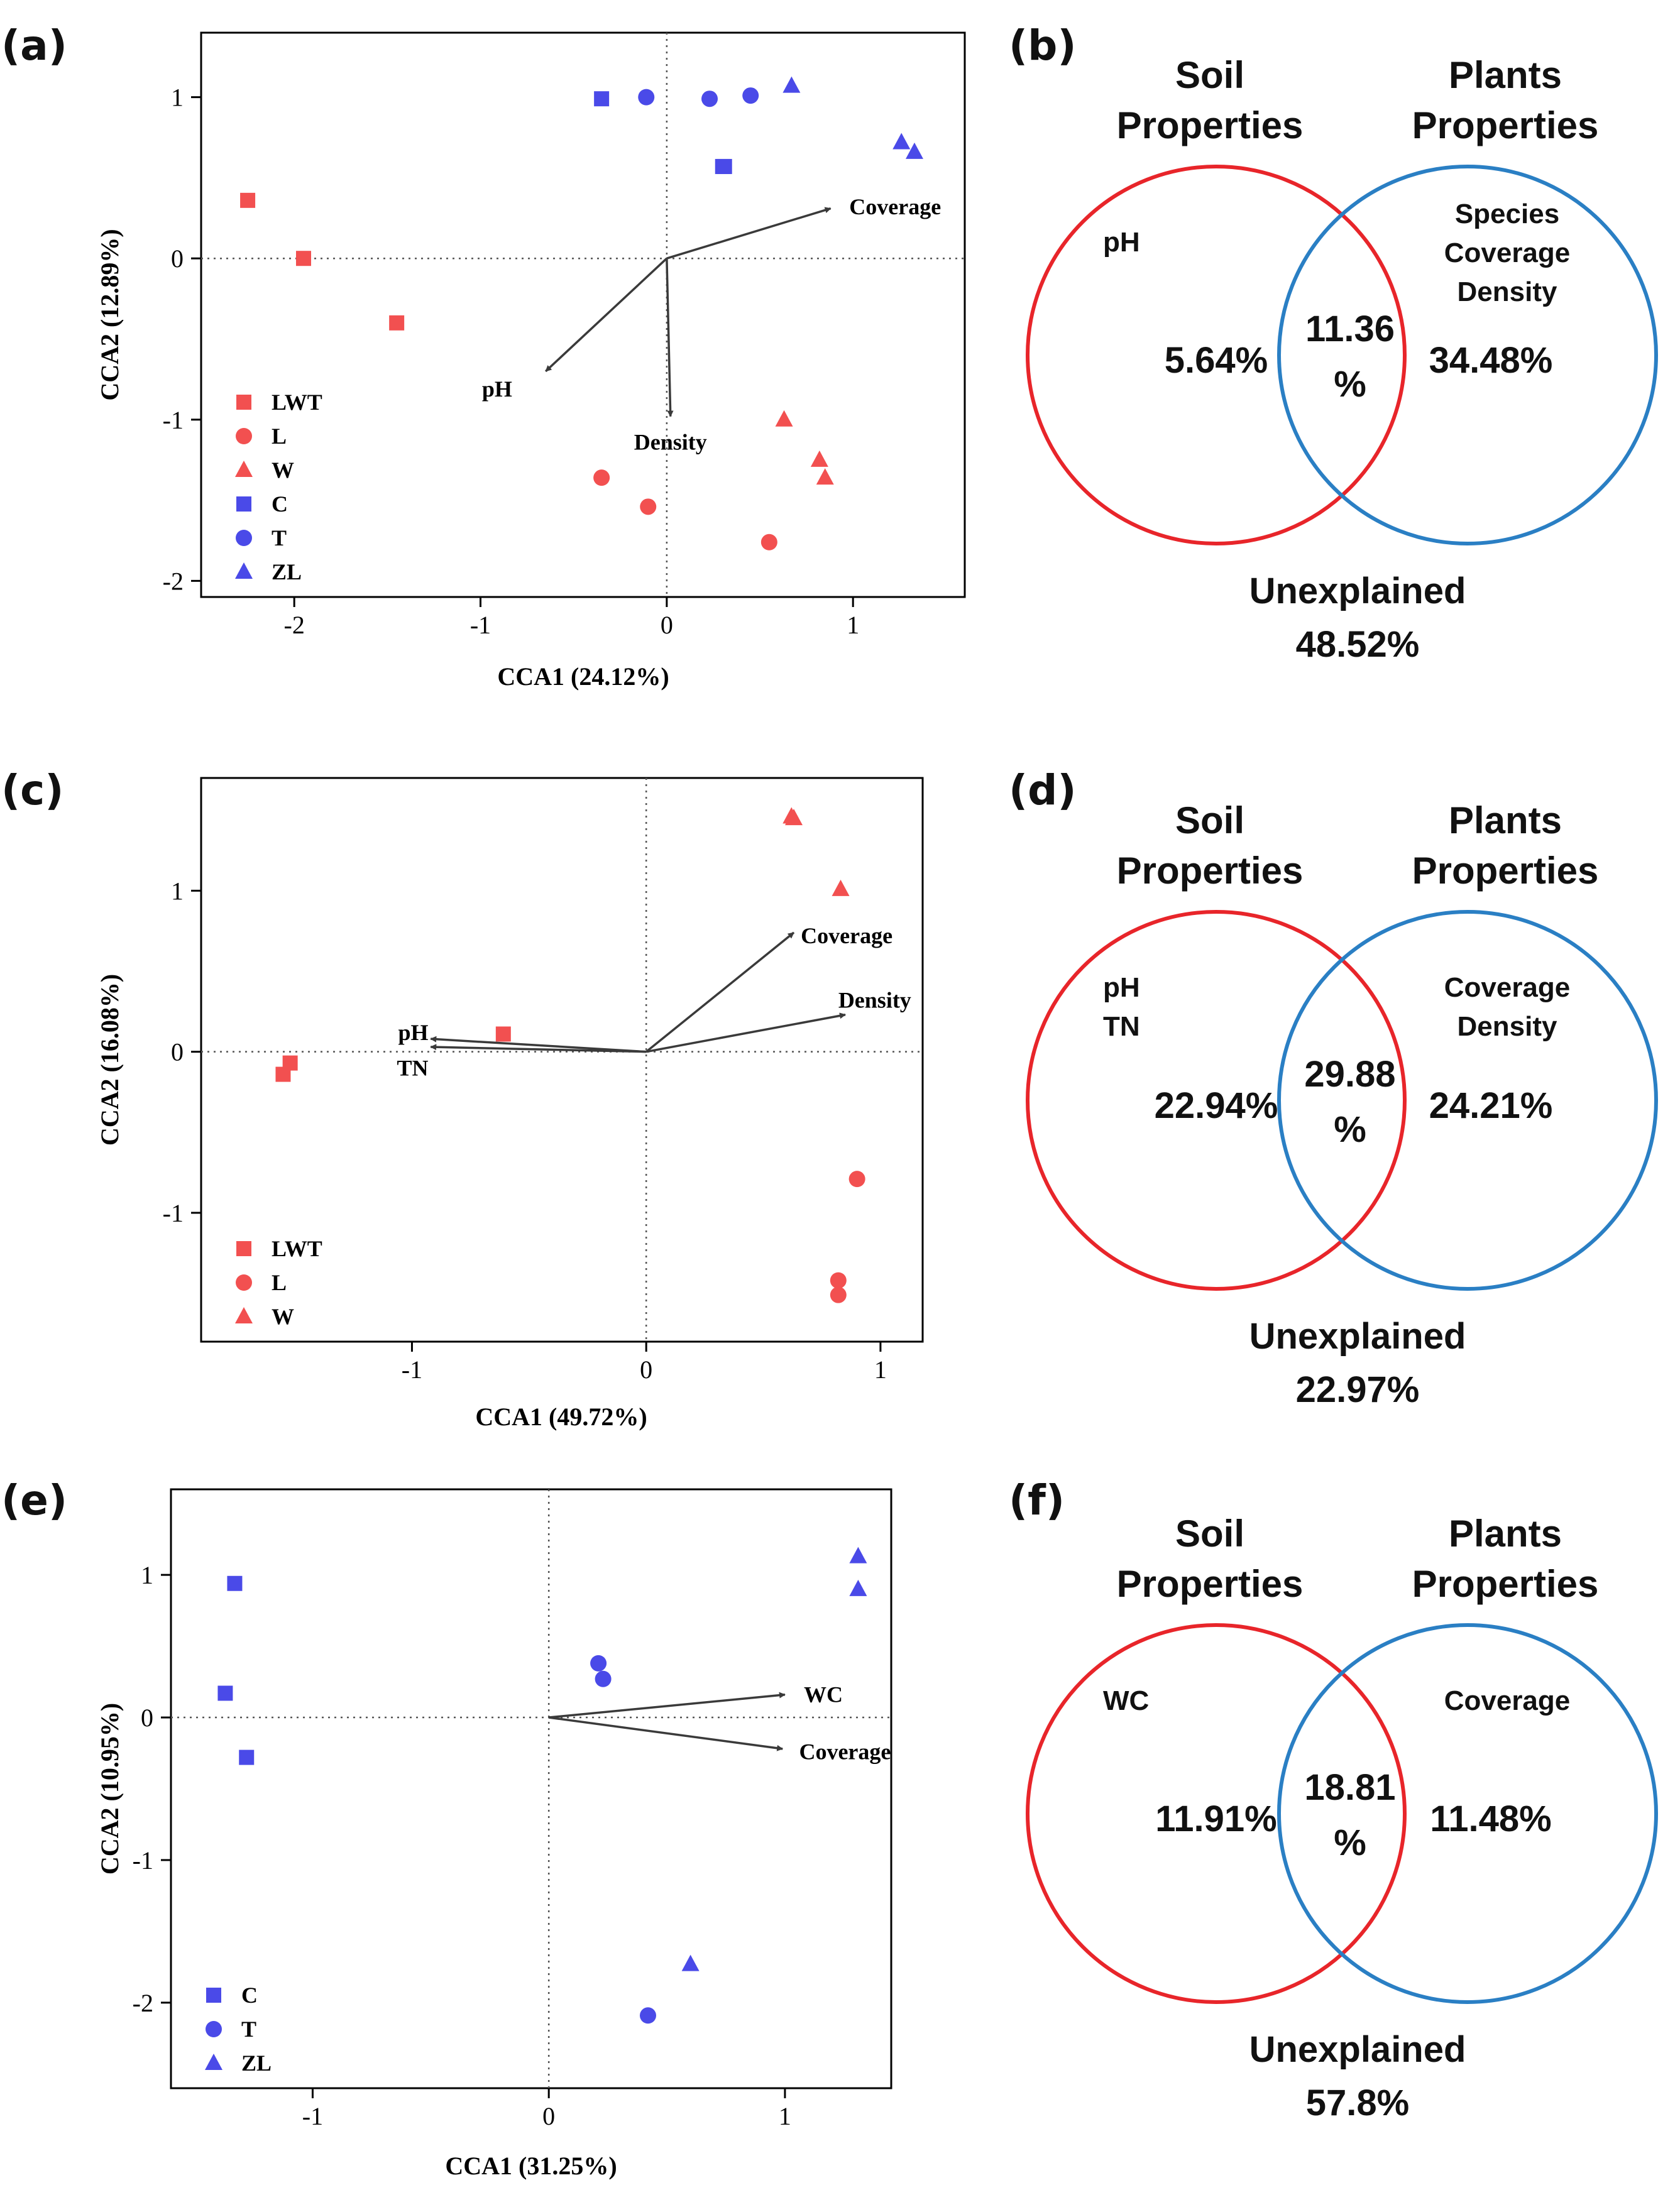 Image resolution: width=1680 pixels, height=2190 pixels. What do you see at coordinates (823, 1694) in the screenshot?
I see `arrow-label: WC` at bounding box center [823, 1694].